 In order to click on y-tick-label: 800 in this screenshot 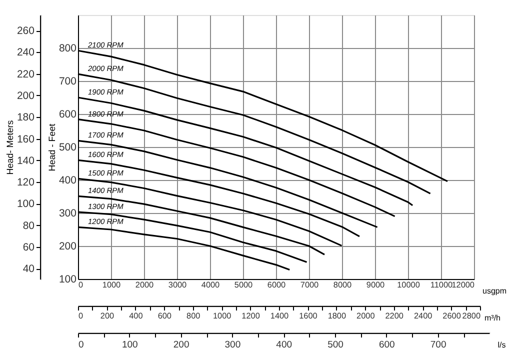, I will do `click(67, 48)`.